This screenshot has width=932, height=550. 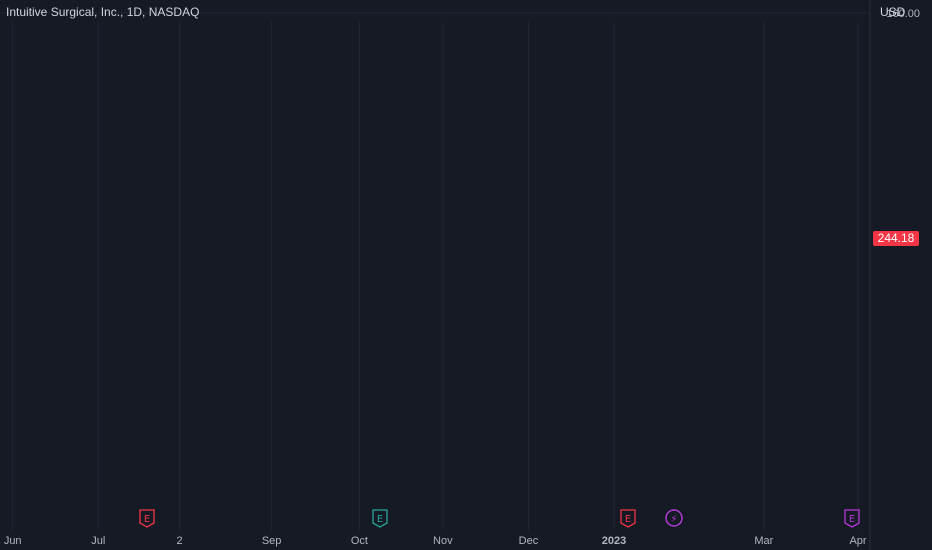 What do you see at coordinates (499, 518) in the screenshot?
I see `event-markers: E E E ⚡ E` at bounding box center [499, 518].